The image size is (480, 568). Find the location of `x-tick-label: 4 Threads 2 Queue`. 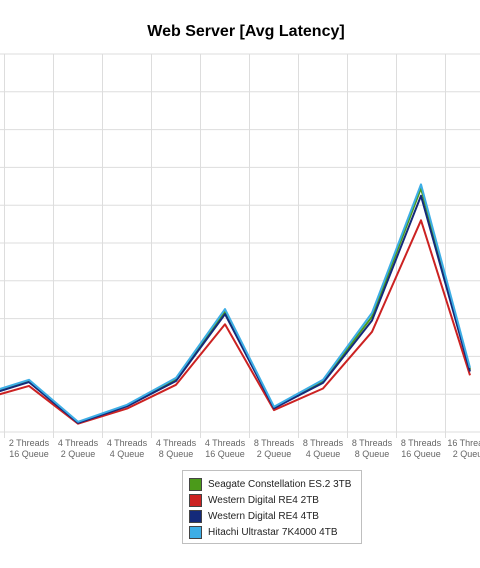

x-tick-label: 4 Threads 2 Queue is located at coordinates (78, 448).